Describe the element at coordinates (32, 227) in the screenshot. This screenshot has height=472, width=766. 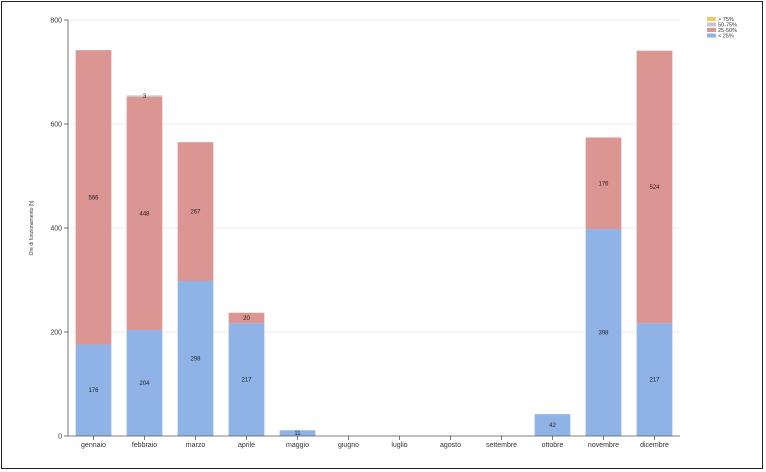
I see `y-axis-title: Ore di funzionamento [h]` at that location.